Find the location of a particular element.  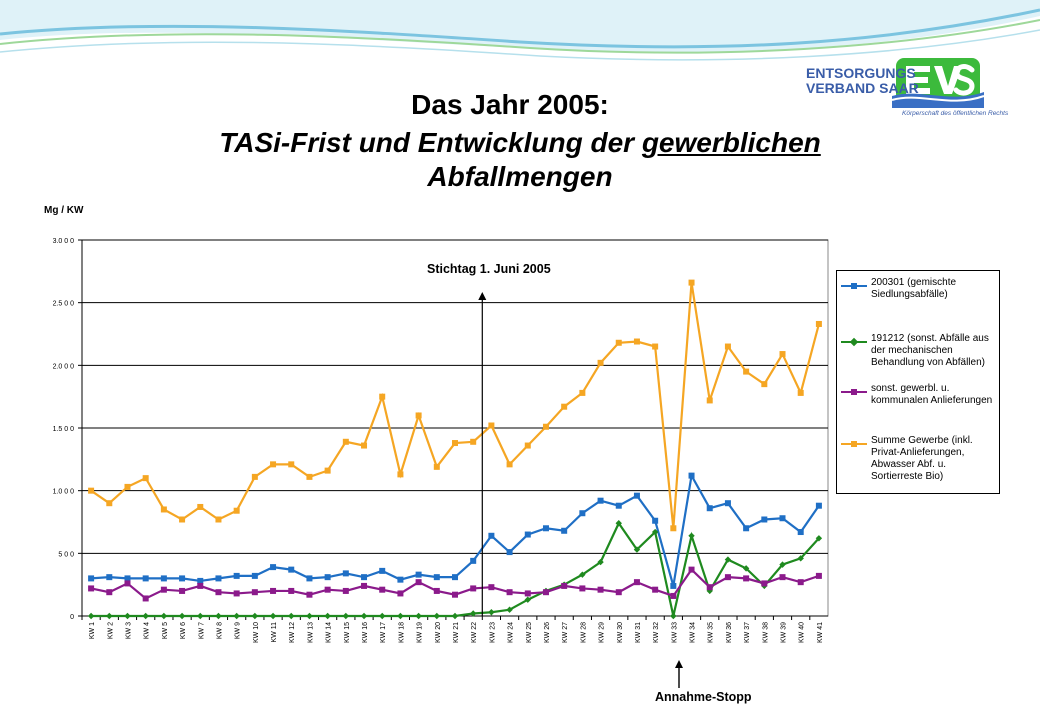

y-tick-label: 2.0 0 0 is located at coordinates (64, 366).